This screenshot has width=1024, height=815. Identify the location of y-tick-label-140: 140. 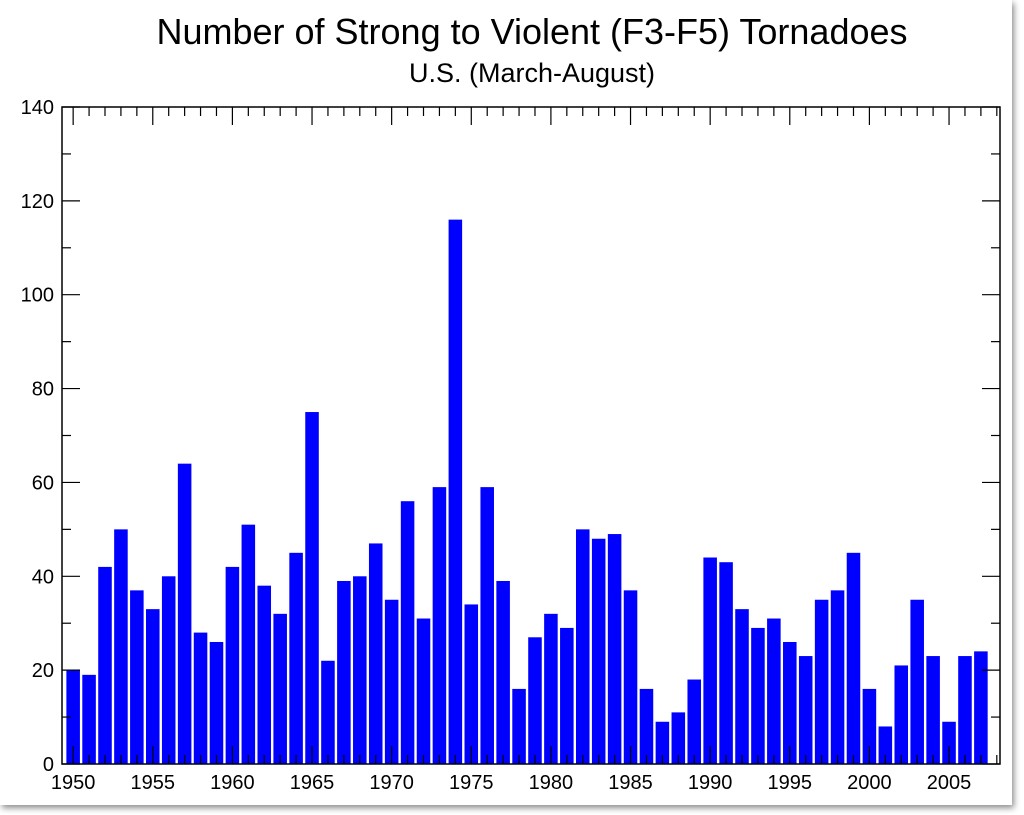
(37, 108).